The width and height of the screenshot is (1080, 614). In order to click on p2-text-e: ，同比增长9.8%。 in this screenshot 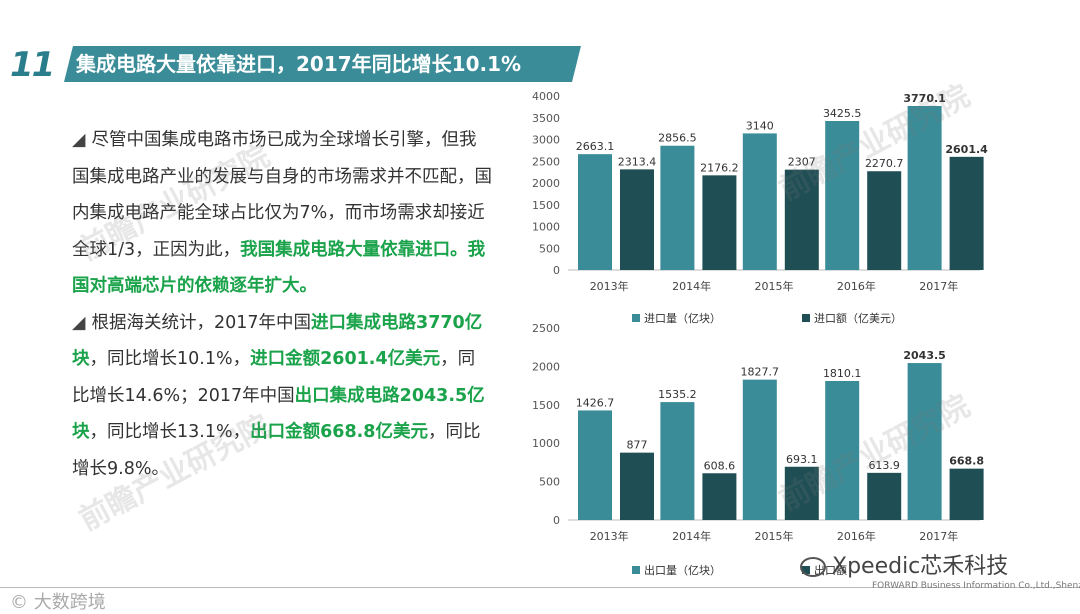, I will do `click(276, 450)`.